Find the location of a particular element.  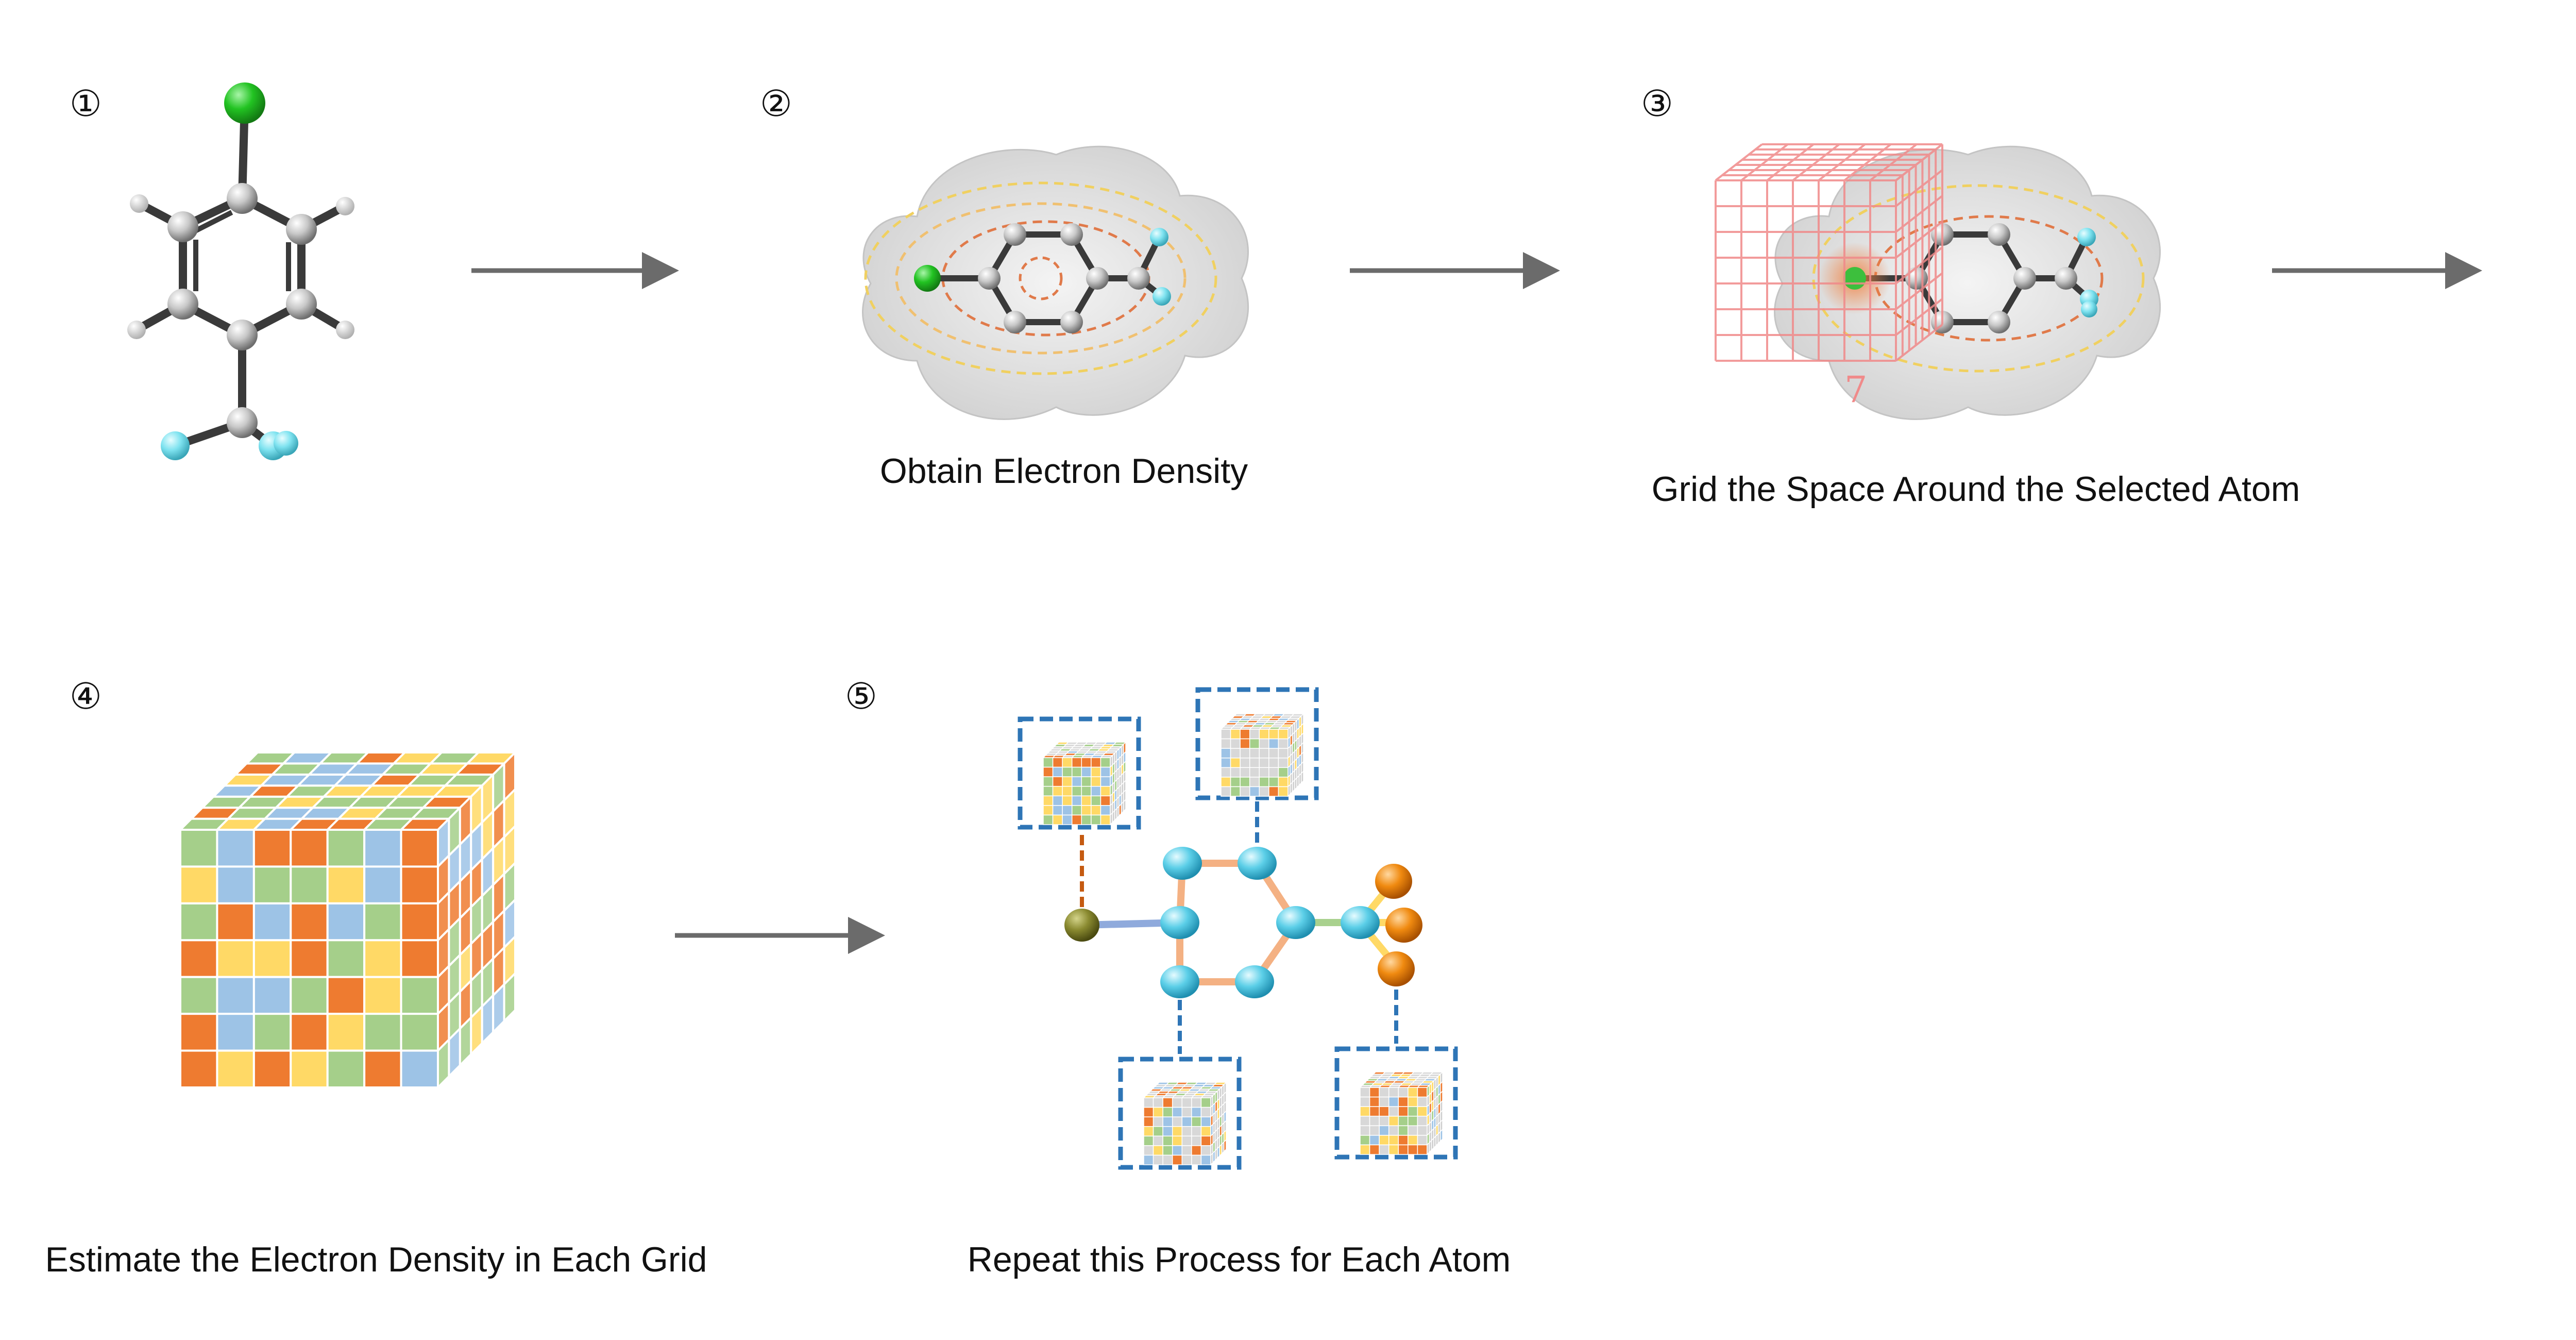

step-4-density-cube is located at coordinates (348, 920).